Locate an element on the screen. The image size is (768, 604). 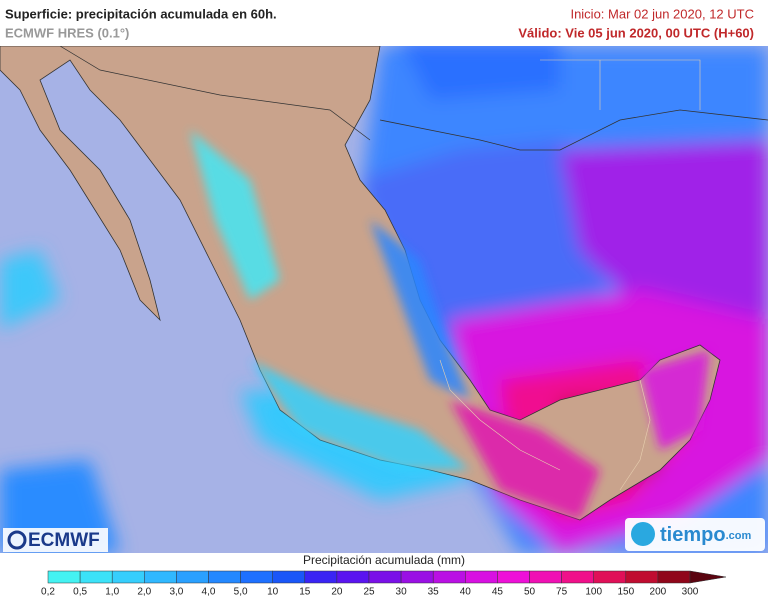
colorbar-label: 1,0 is located at coordinates (112, 592).